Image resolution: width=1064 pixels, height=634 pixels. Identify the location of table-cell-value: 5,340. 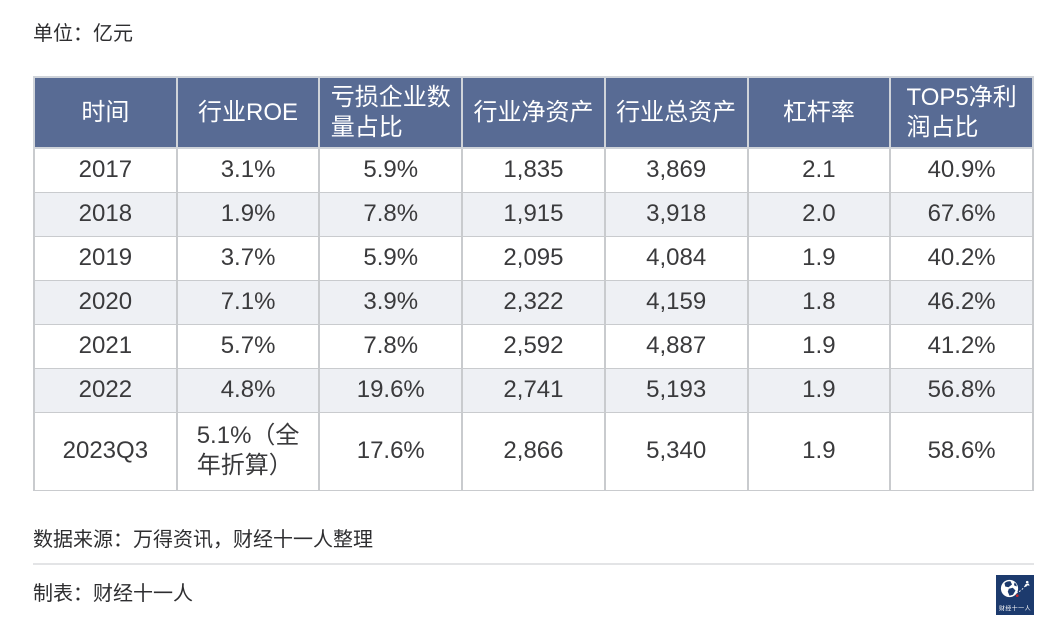
(676, 450).